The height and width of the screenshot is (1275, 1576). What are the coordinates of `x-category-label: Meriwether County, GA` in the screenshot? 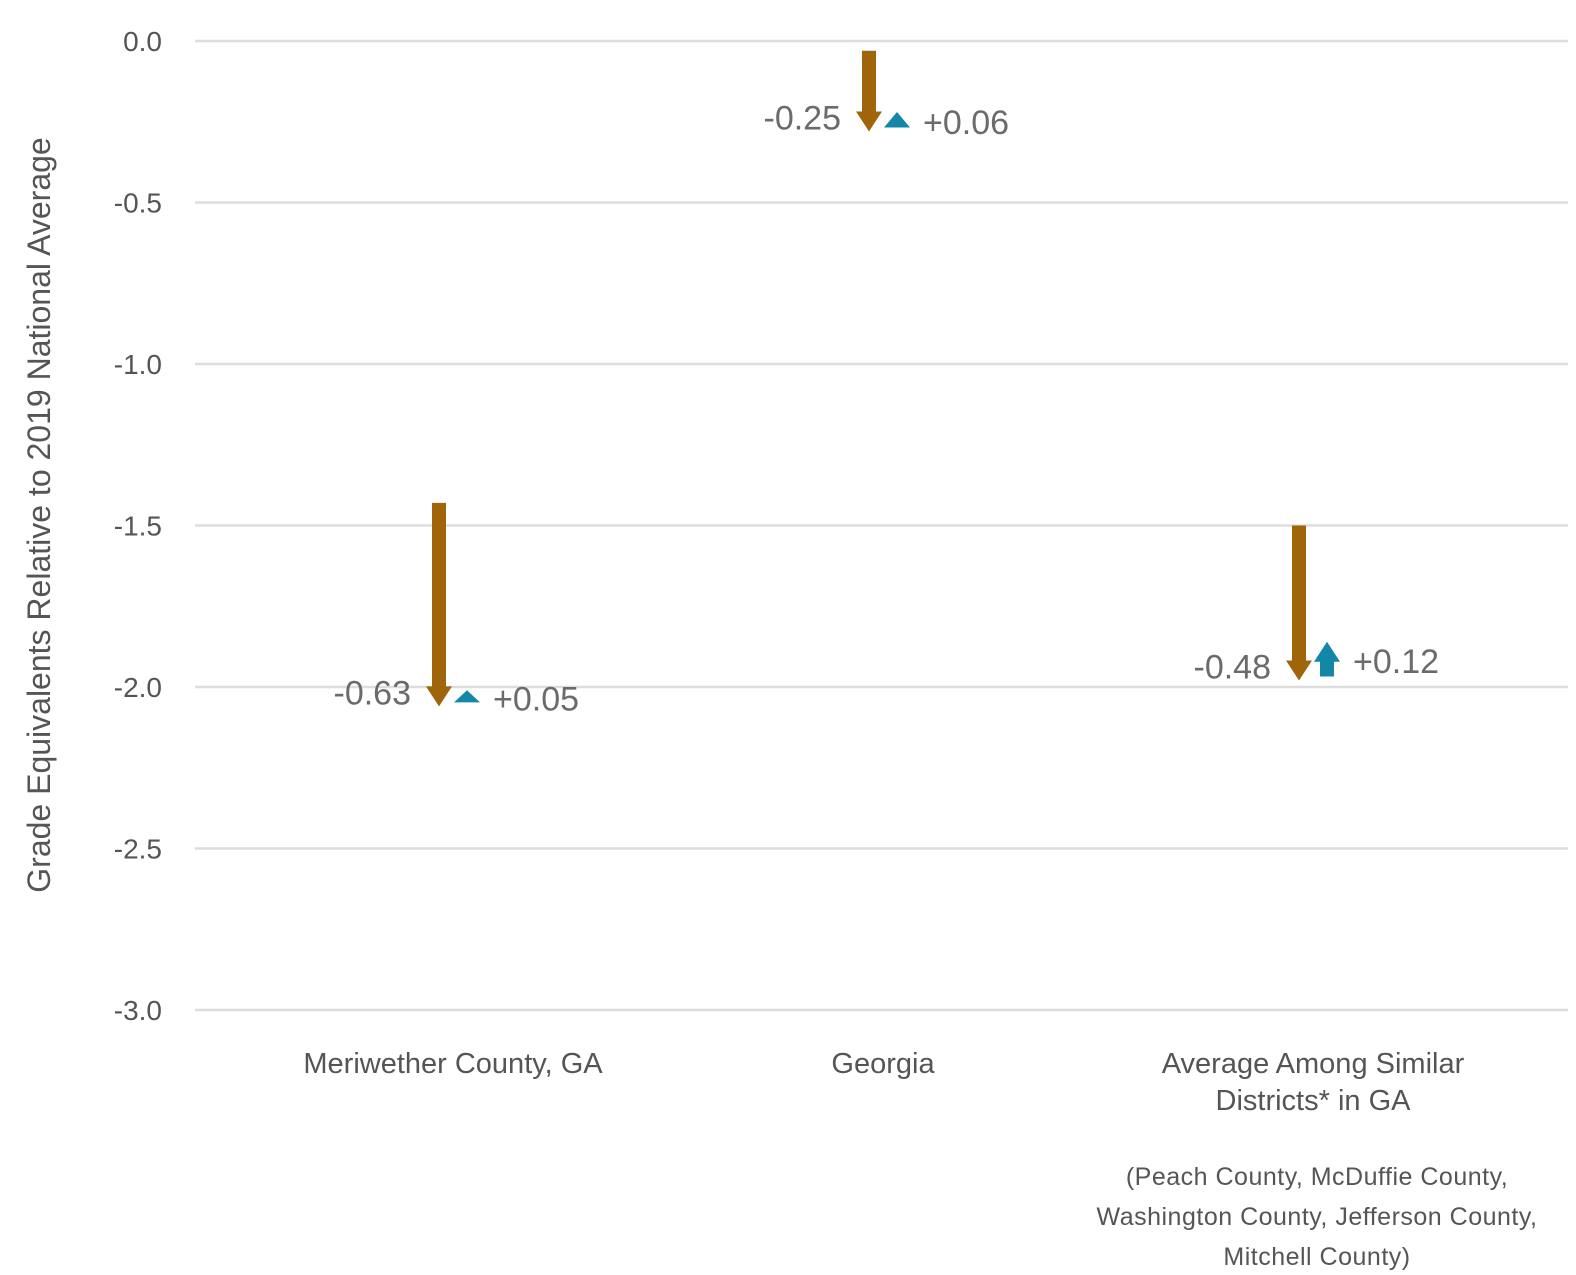 It's located at (453, 1064).